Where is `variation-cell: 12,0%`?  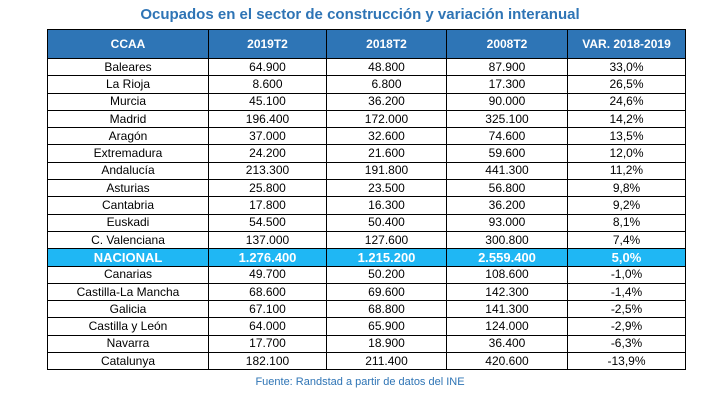 variation-cell: 12,0% is located at coordinates (626, 153).